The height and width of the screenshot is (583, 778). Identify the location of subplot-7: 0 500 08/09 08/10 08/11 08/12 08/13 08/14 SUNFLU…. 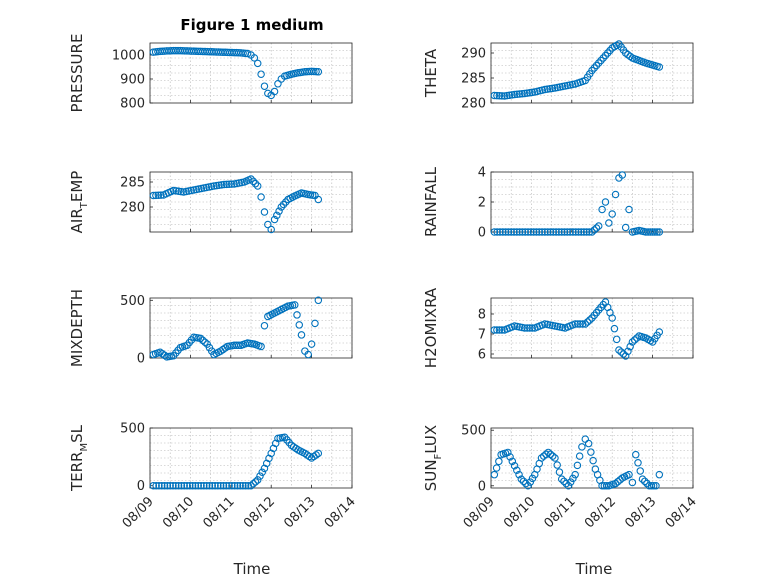
(561, 478).